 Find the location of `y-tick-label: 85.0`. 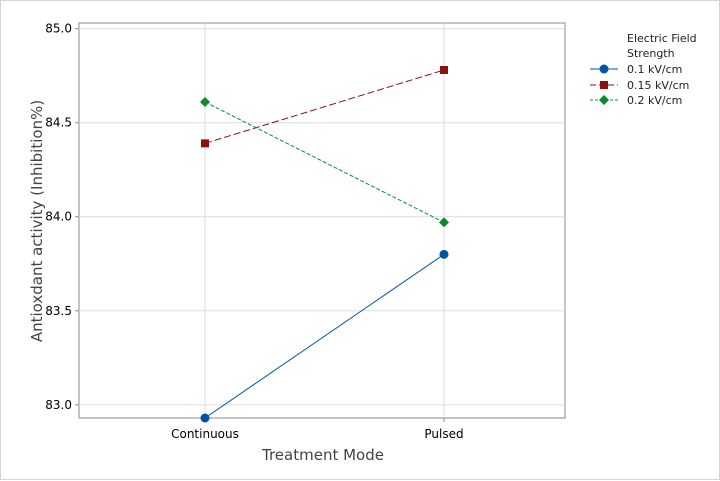

y-tick-label: 85.0 is located at coordinates (58, 29).